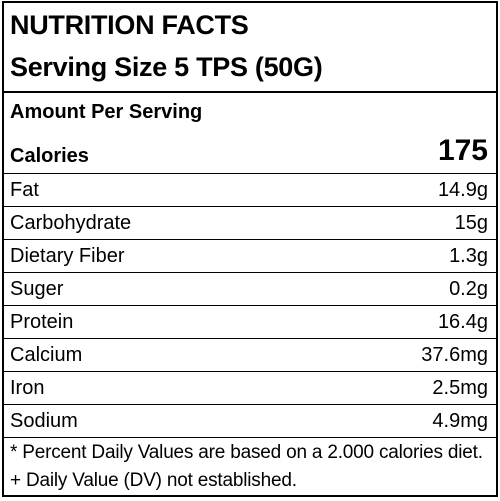  Describe the element at coordinates (454, 355) in the screenshot. I see `nutrient-value: 37.6mg` at that location.